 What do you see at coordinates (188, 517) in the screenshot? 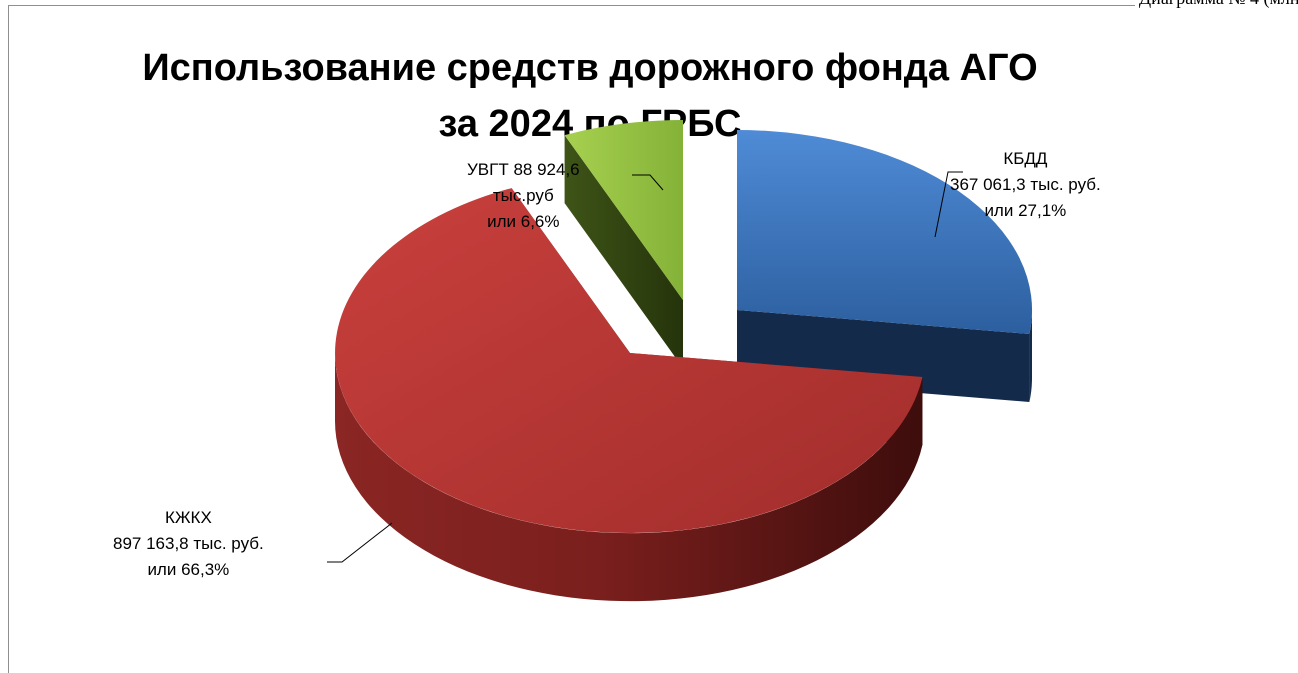
I see `slice-label-kzhkh-line-1: КЖКХ` at bounding box center [188, 517].